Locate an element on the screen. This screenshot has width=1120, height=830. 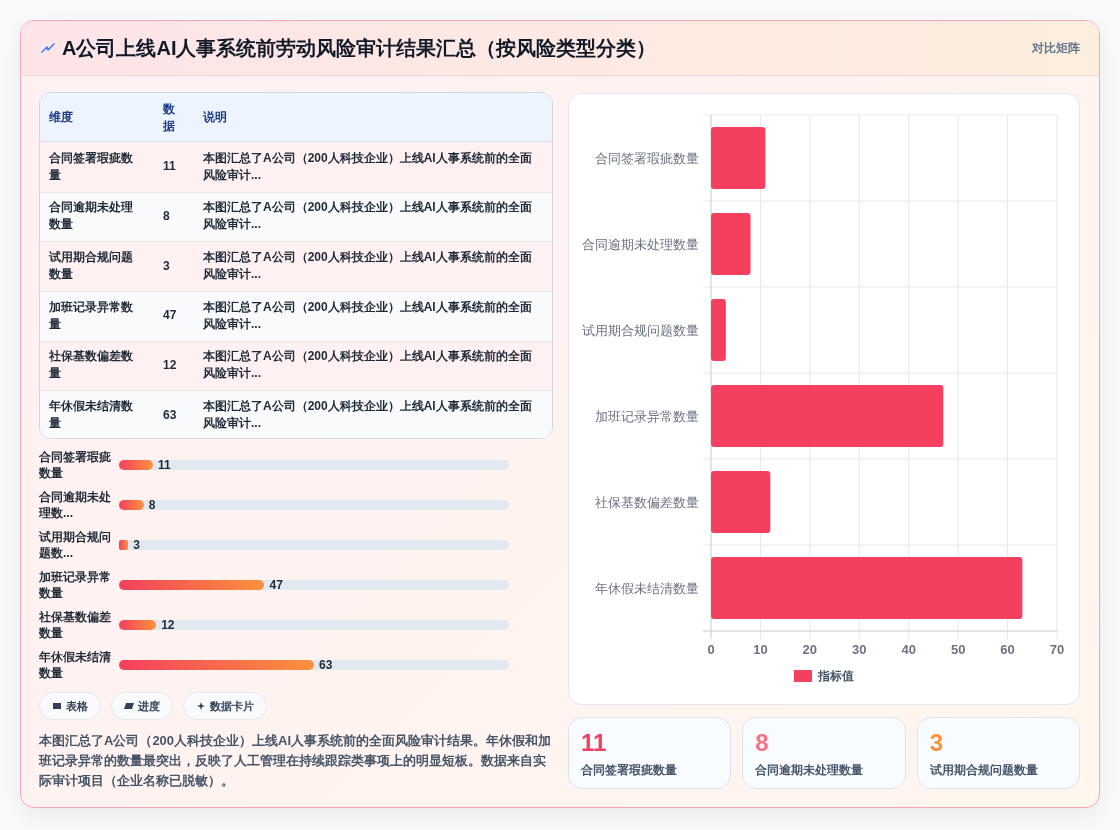
button-label: 表格 is located at coordinates (77, 706).